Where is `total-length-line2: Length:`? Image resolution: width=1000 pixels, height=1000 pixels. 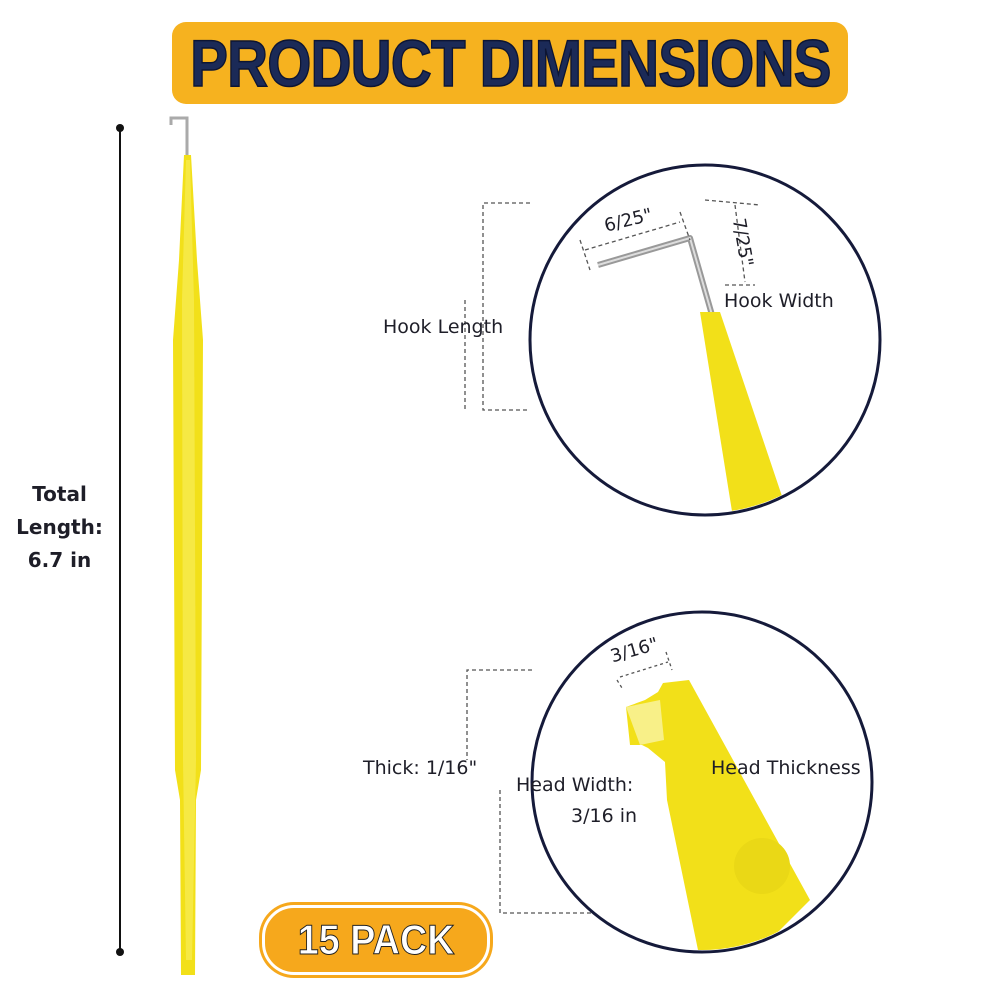 total-length-line2: Length: is located at coordinates (59, 527).